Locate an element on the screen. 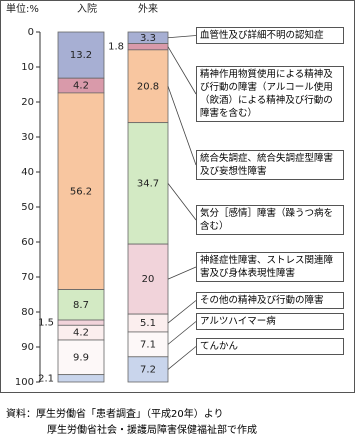 The width and height of the screenshot is (355, 445). value-label: 8.7 is located at coordinates (81, 305).